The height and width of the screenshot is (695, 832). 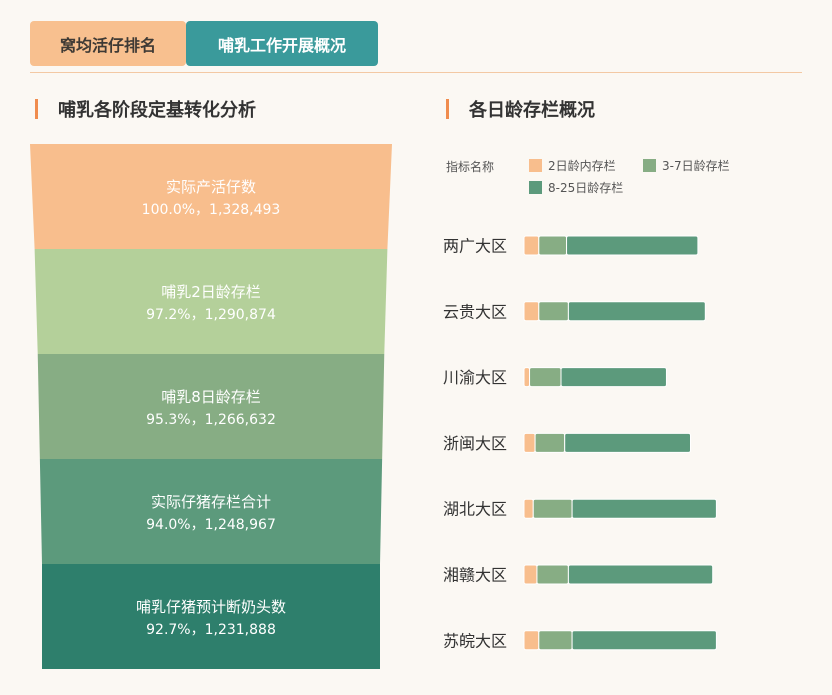 What do you see at coordinates (585, 187) in the screenshot?
I see `legend-label: 8-25日龄存栏` at bounding box center [585, 187].